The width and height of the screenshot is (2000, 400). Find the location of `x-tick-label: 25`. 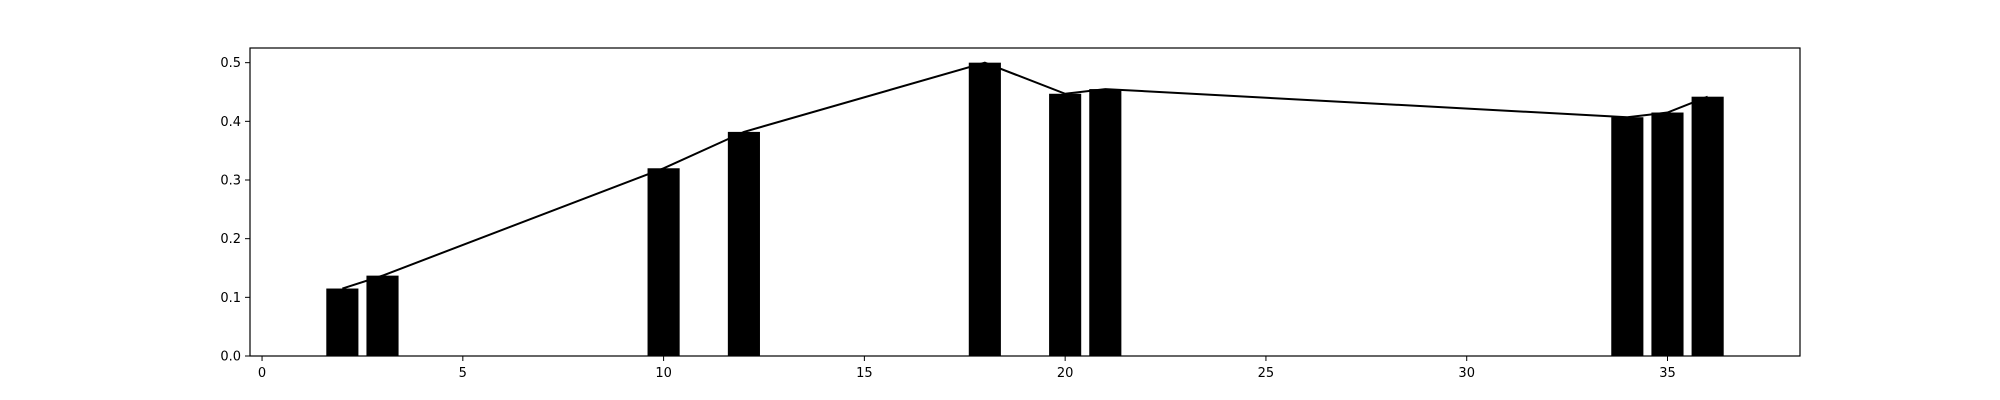

x-tick-label: 25 is located at coordinates (1266, 373).